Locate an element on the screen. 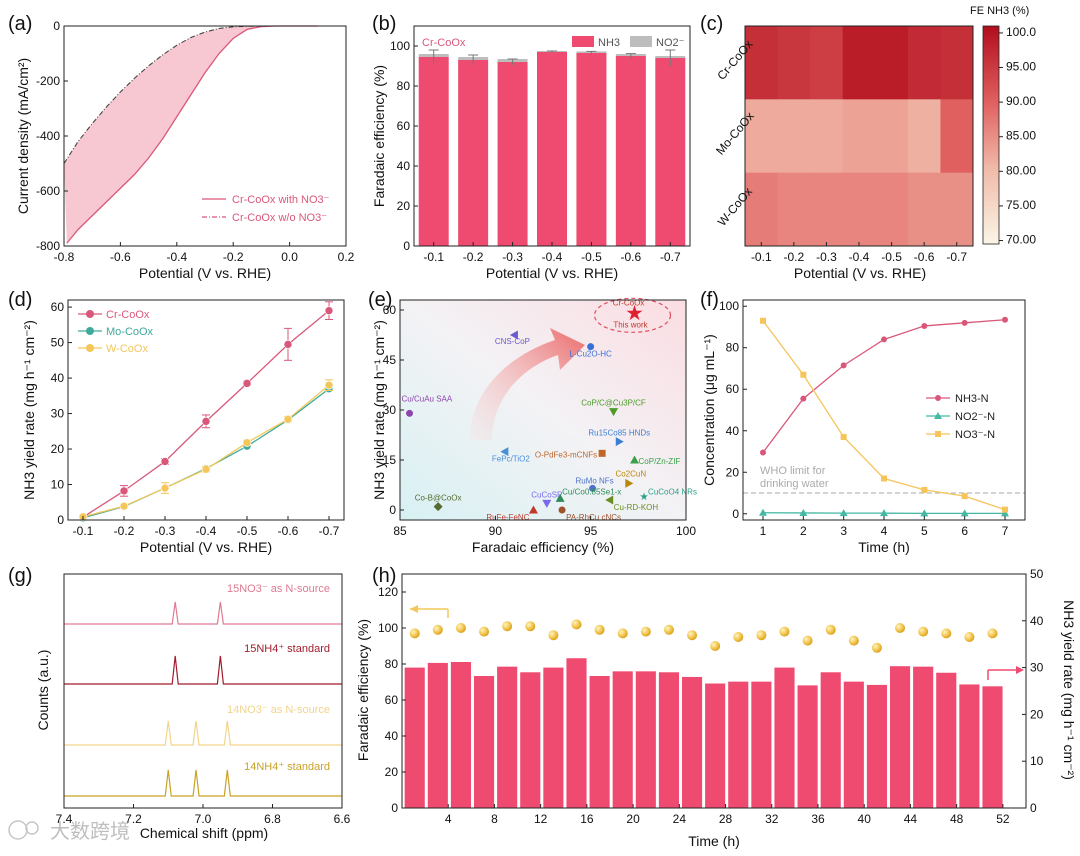  x-tick-label: 48 is located at coordinates (957, 819).